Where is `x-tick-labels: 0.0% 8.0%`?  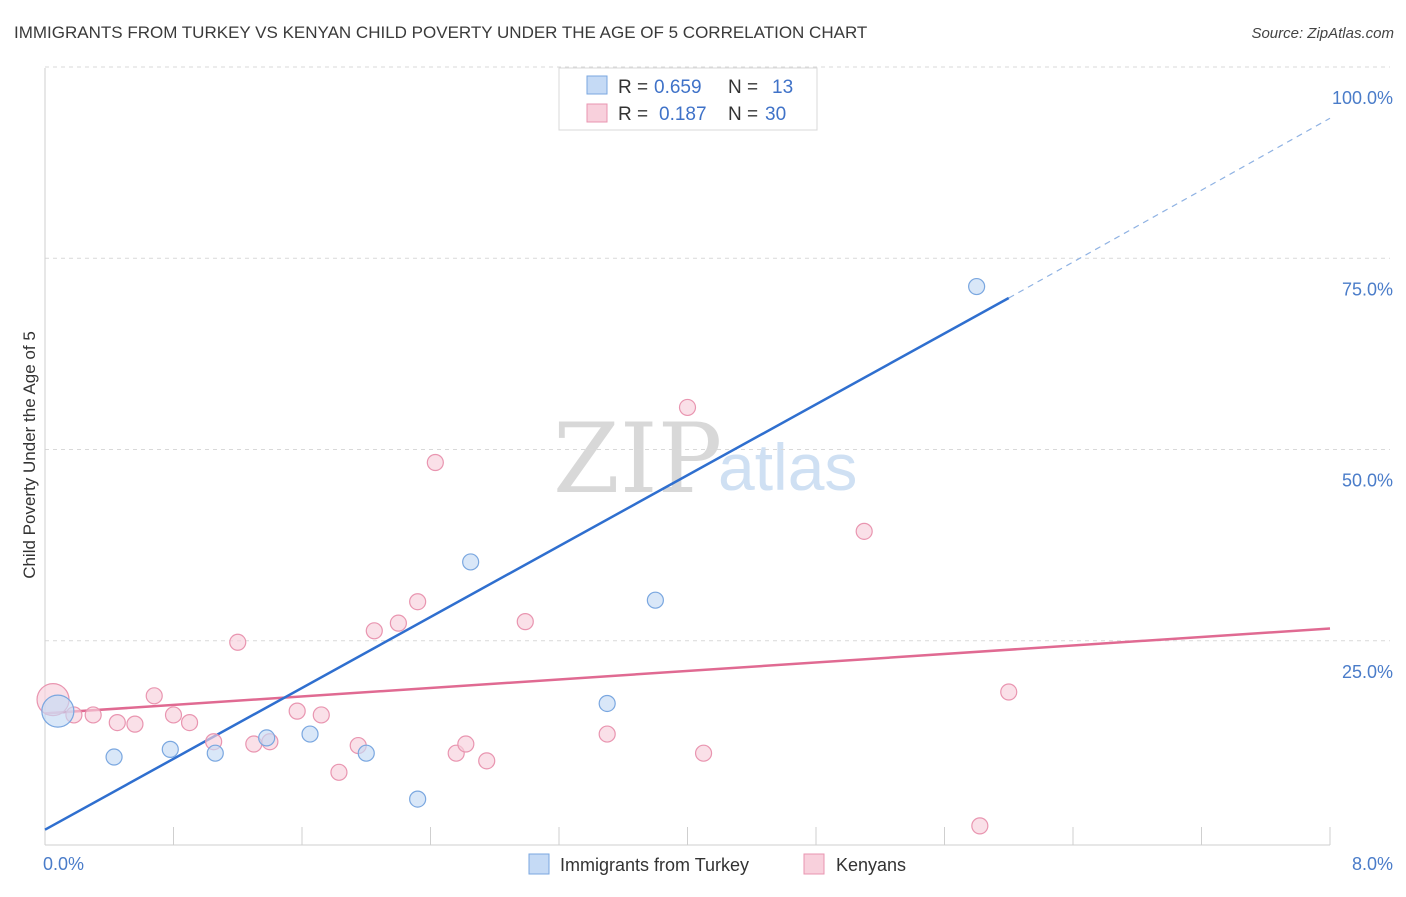
x-tick-labels: 0.0% 8.0% is located at coordinates (718, 864).